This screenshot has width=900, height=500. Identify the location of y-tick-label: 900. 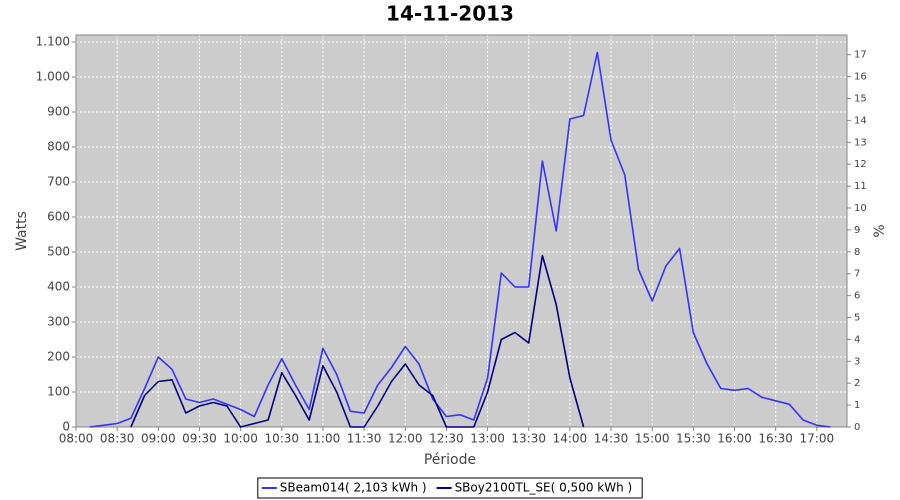
(58, 112).